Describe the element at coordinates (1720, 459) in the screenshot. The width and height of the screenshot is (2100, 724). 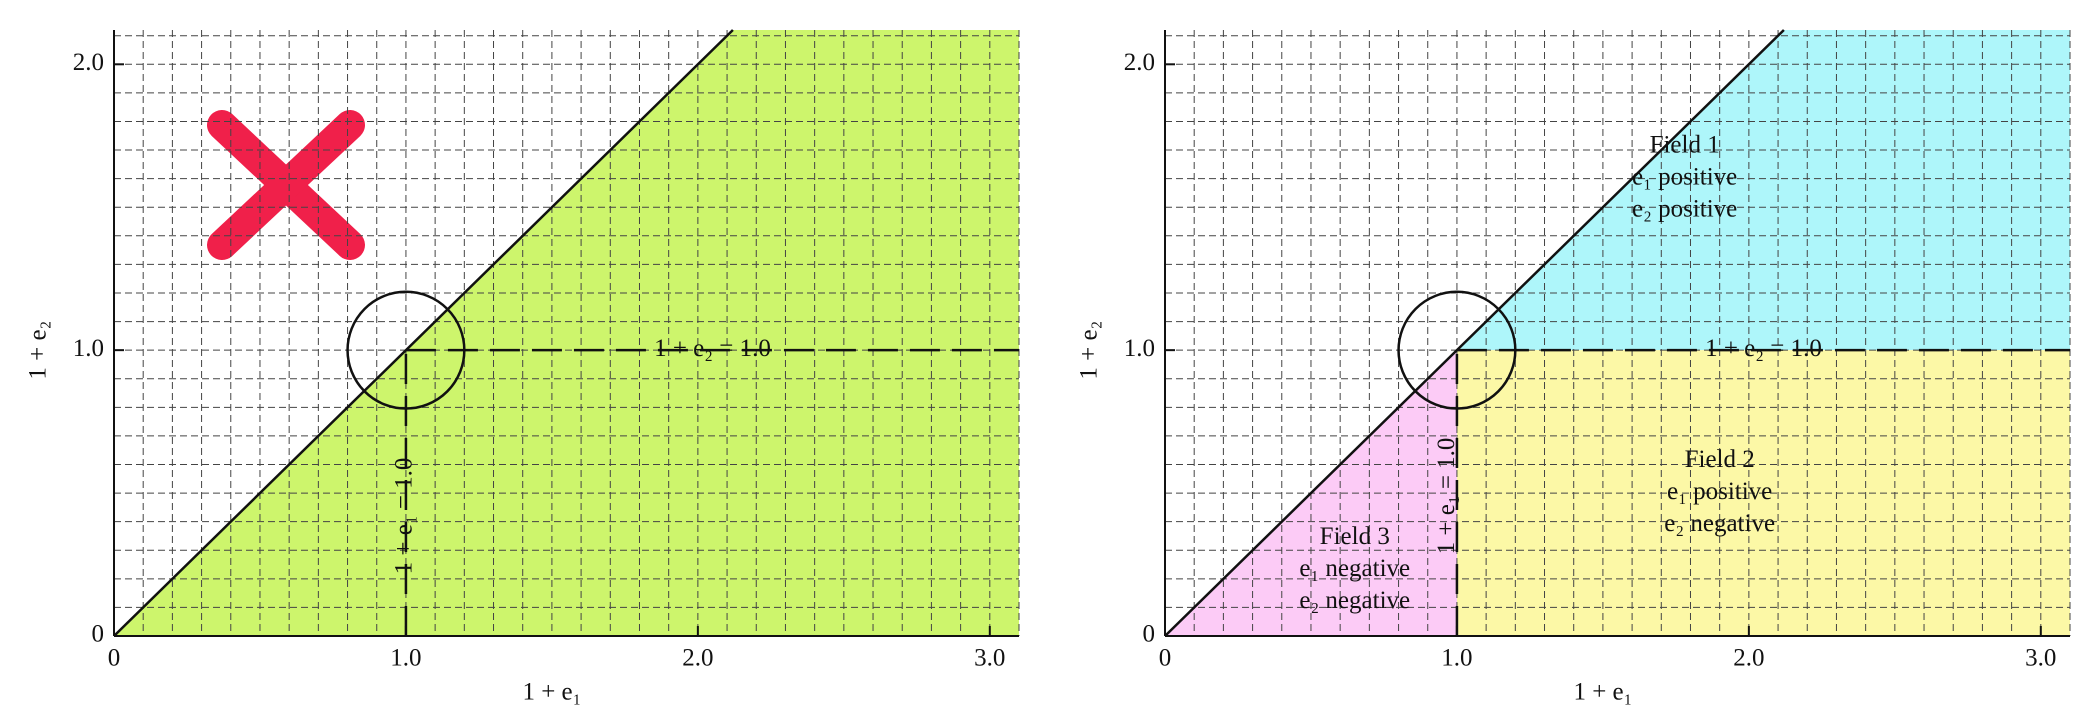
I see `annotation: Field 2` at that location.